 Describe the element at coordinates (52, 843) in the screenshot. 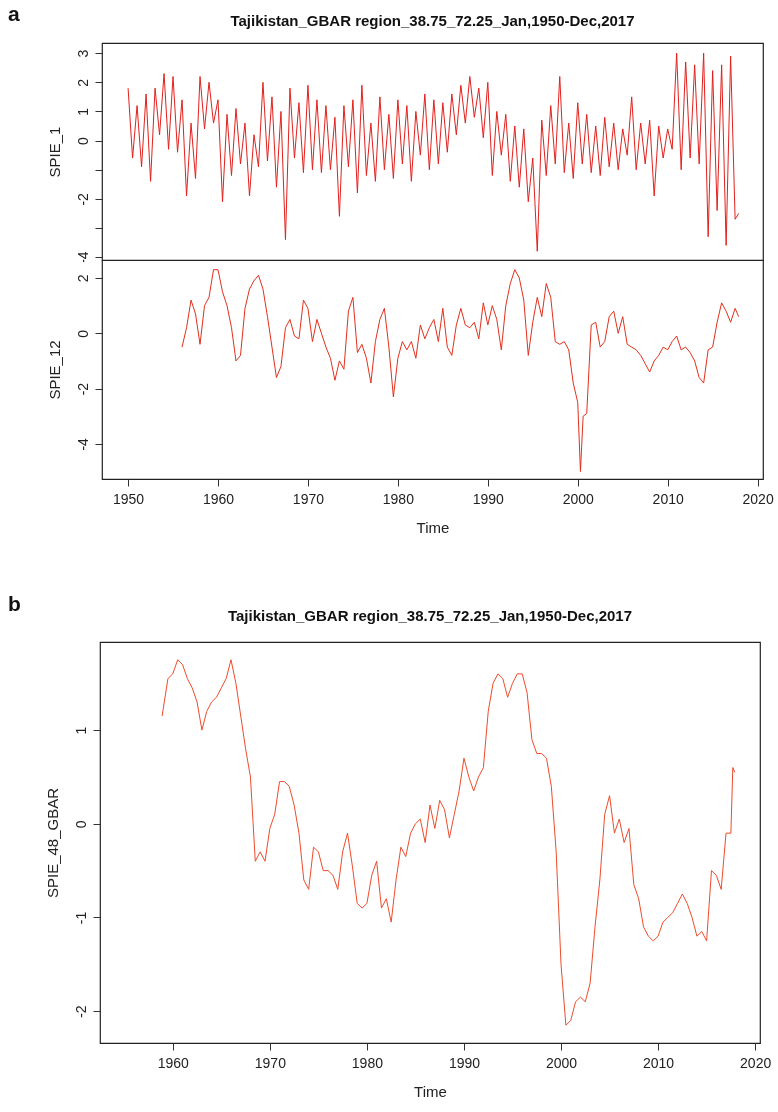

I see `y-axis-title: SPIE_48_GBAR` at that location.